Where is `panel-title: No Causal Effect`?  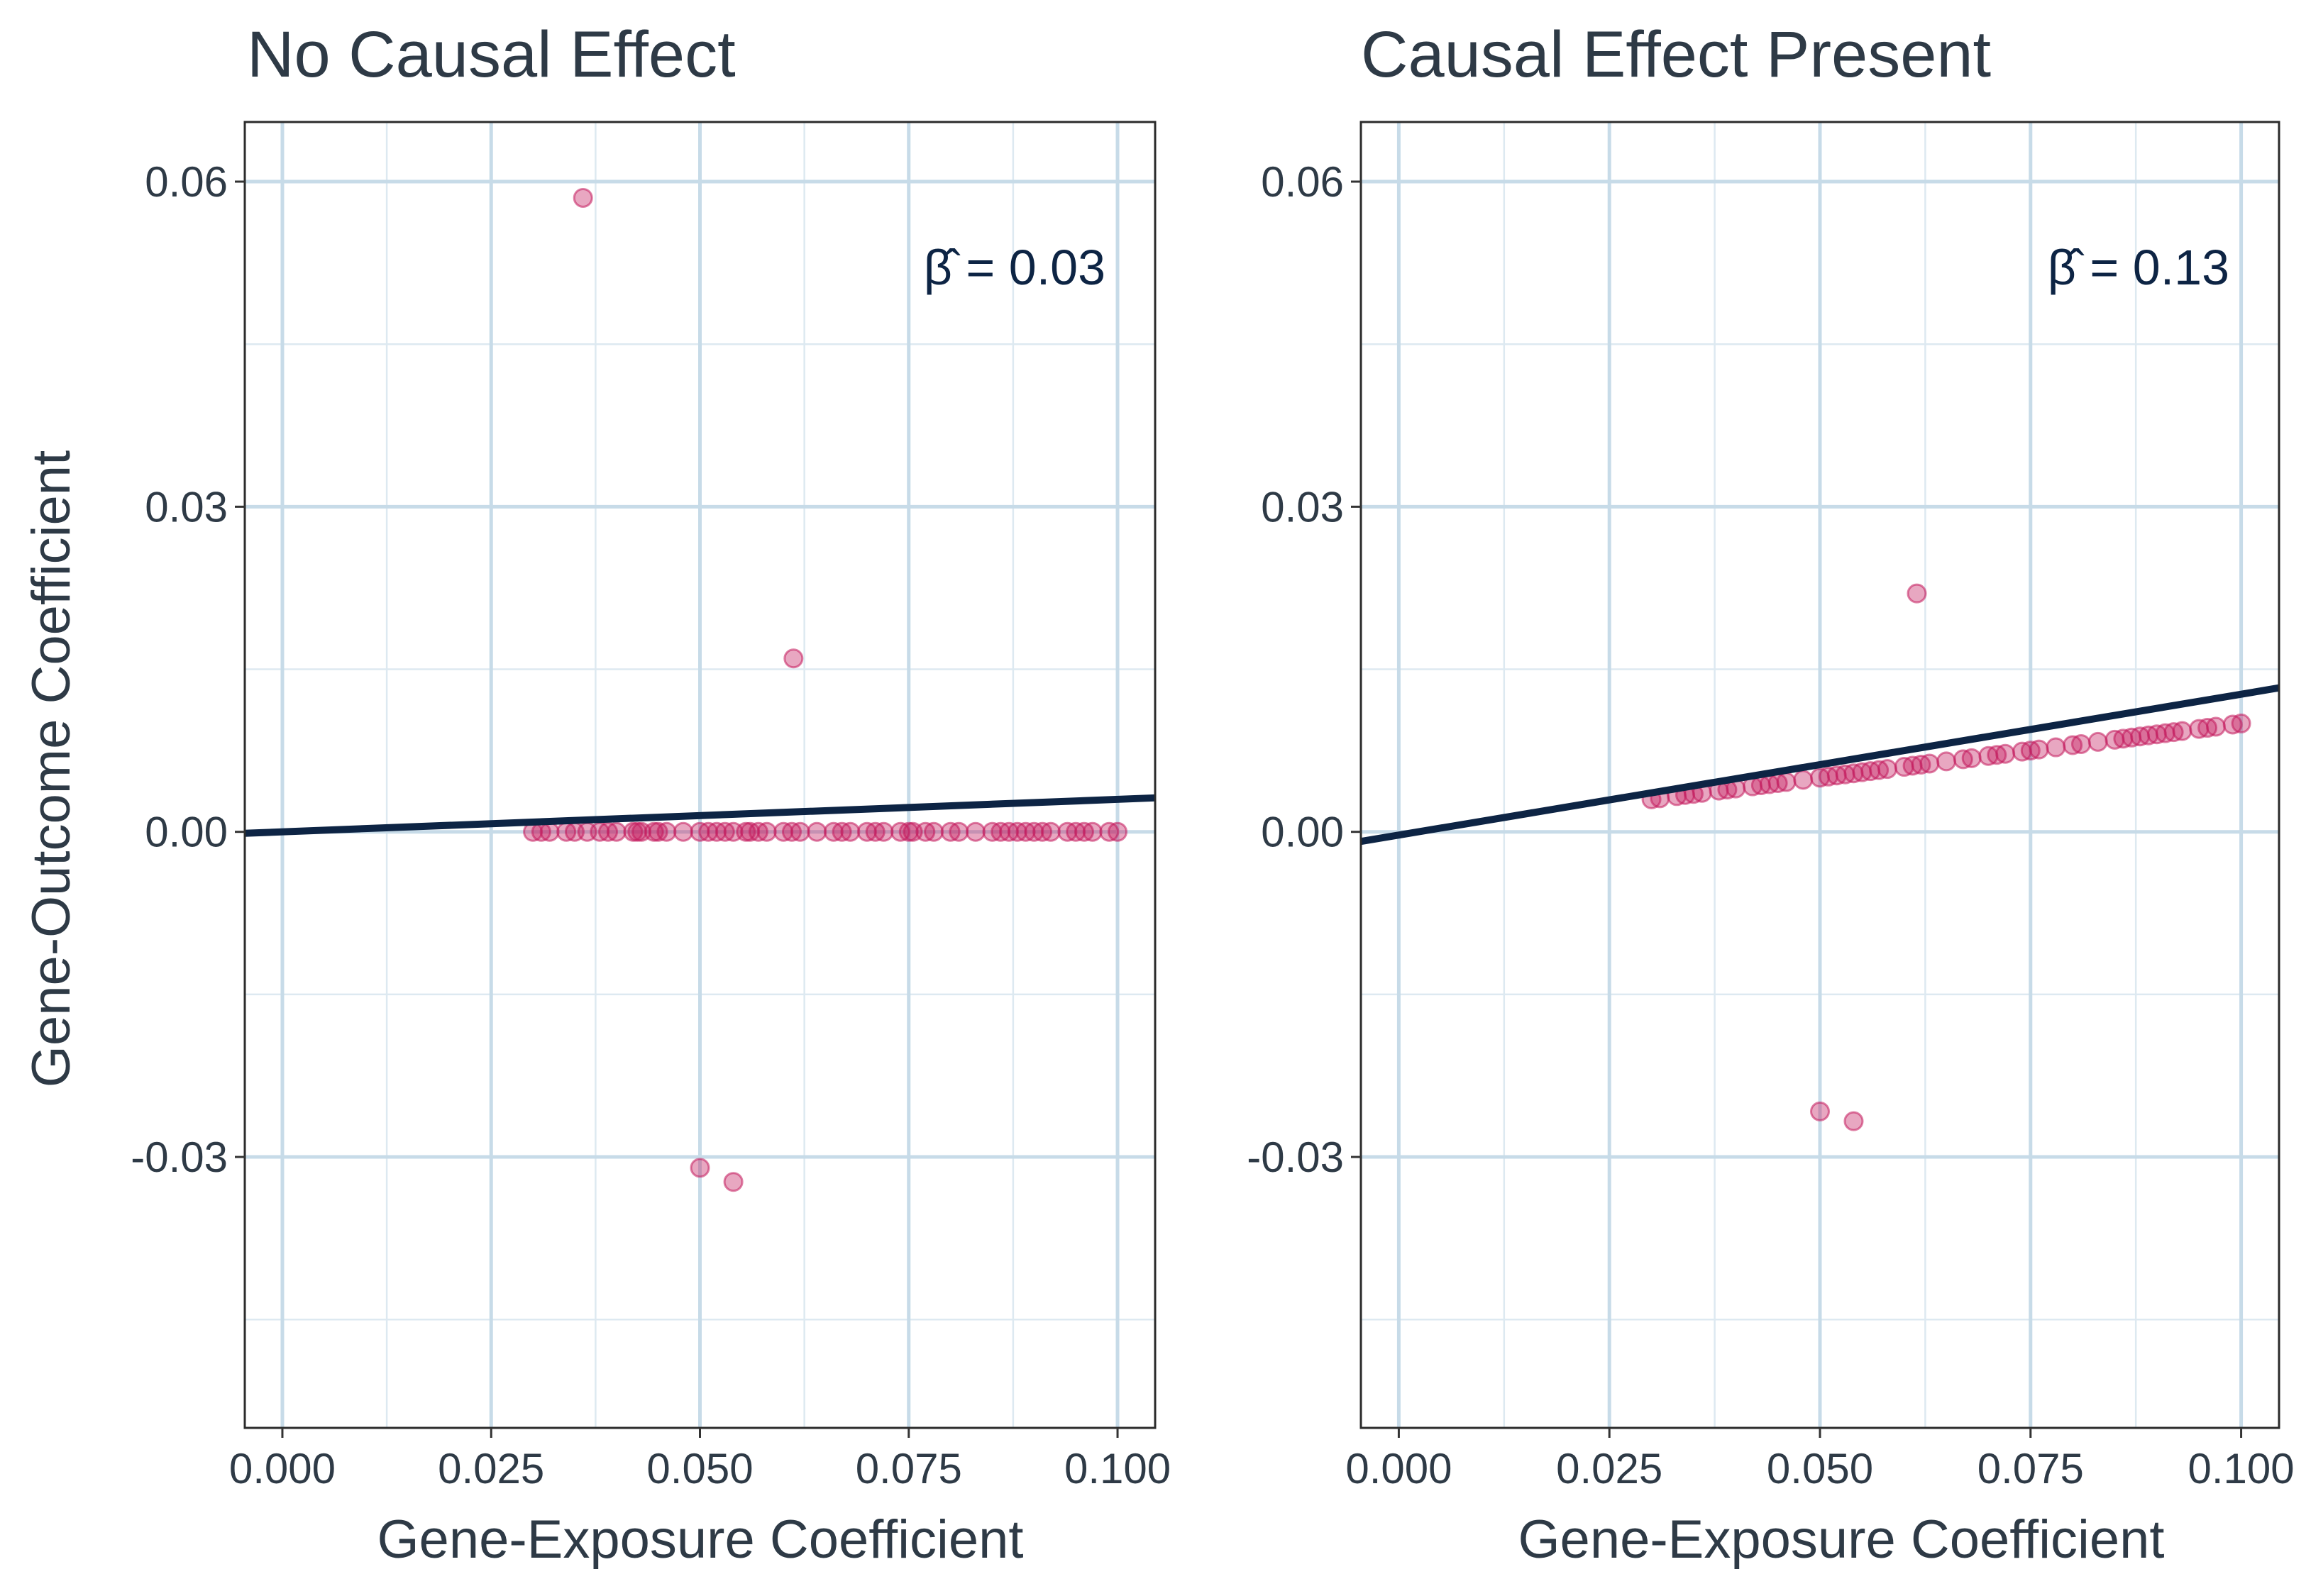 panel-title: No Causal Effect is located at coordinates (491, 55).